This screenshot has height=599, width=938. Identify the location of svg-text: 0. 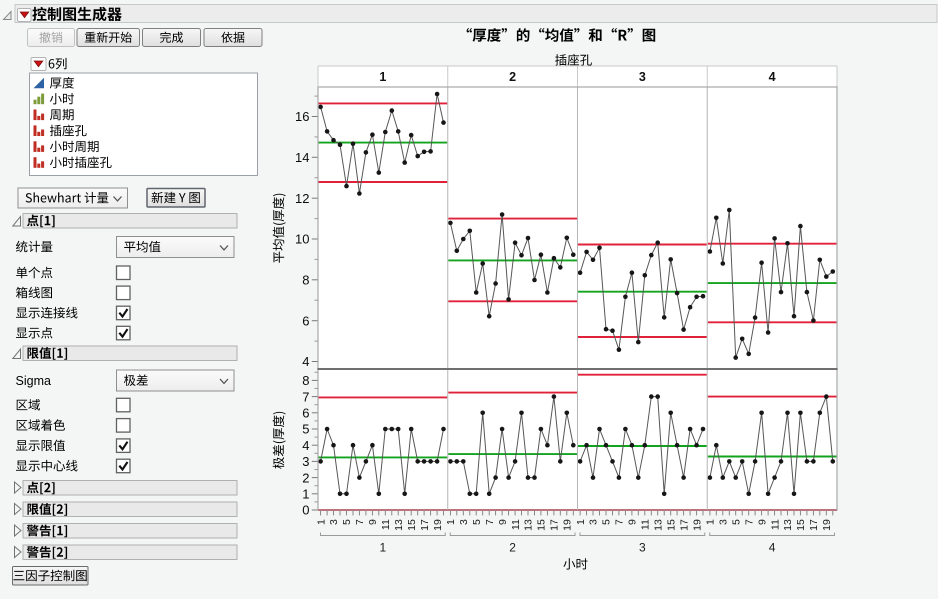
(305, 510).